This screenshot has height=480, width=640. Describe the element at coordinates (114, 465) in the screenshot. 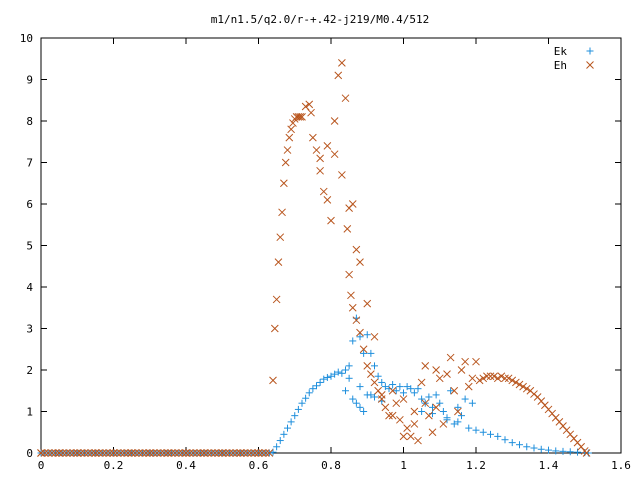

I see `x-tick-label: 0.2` at that location.